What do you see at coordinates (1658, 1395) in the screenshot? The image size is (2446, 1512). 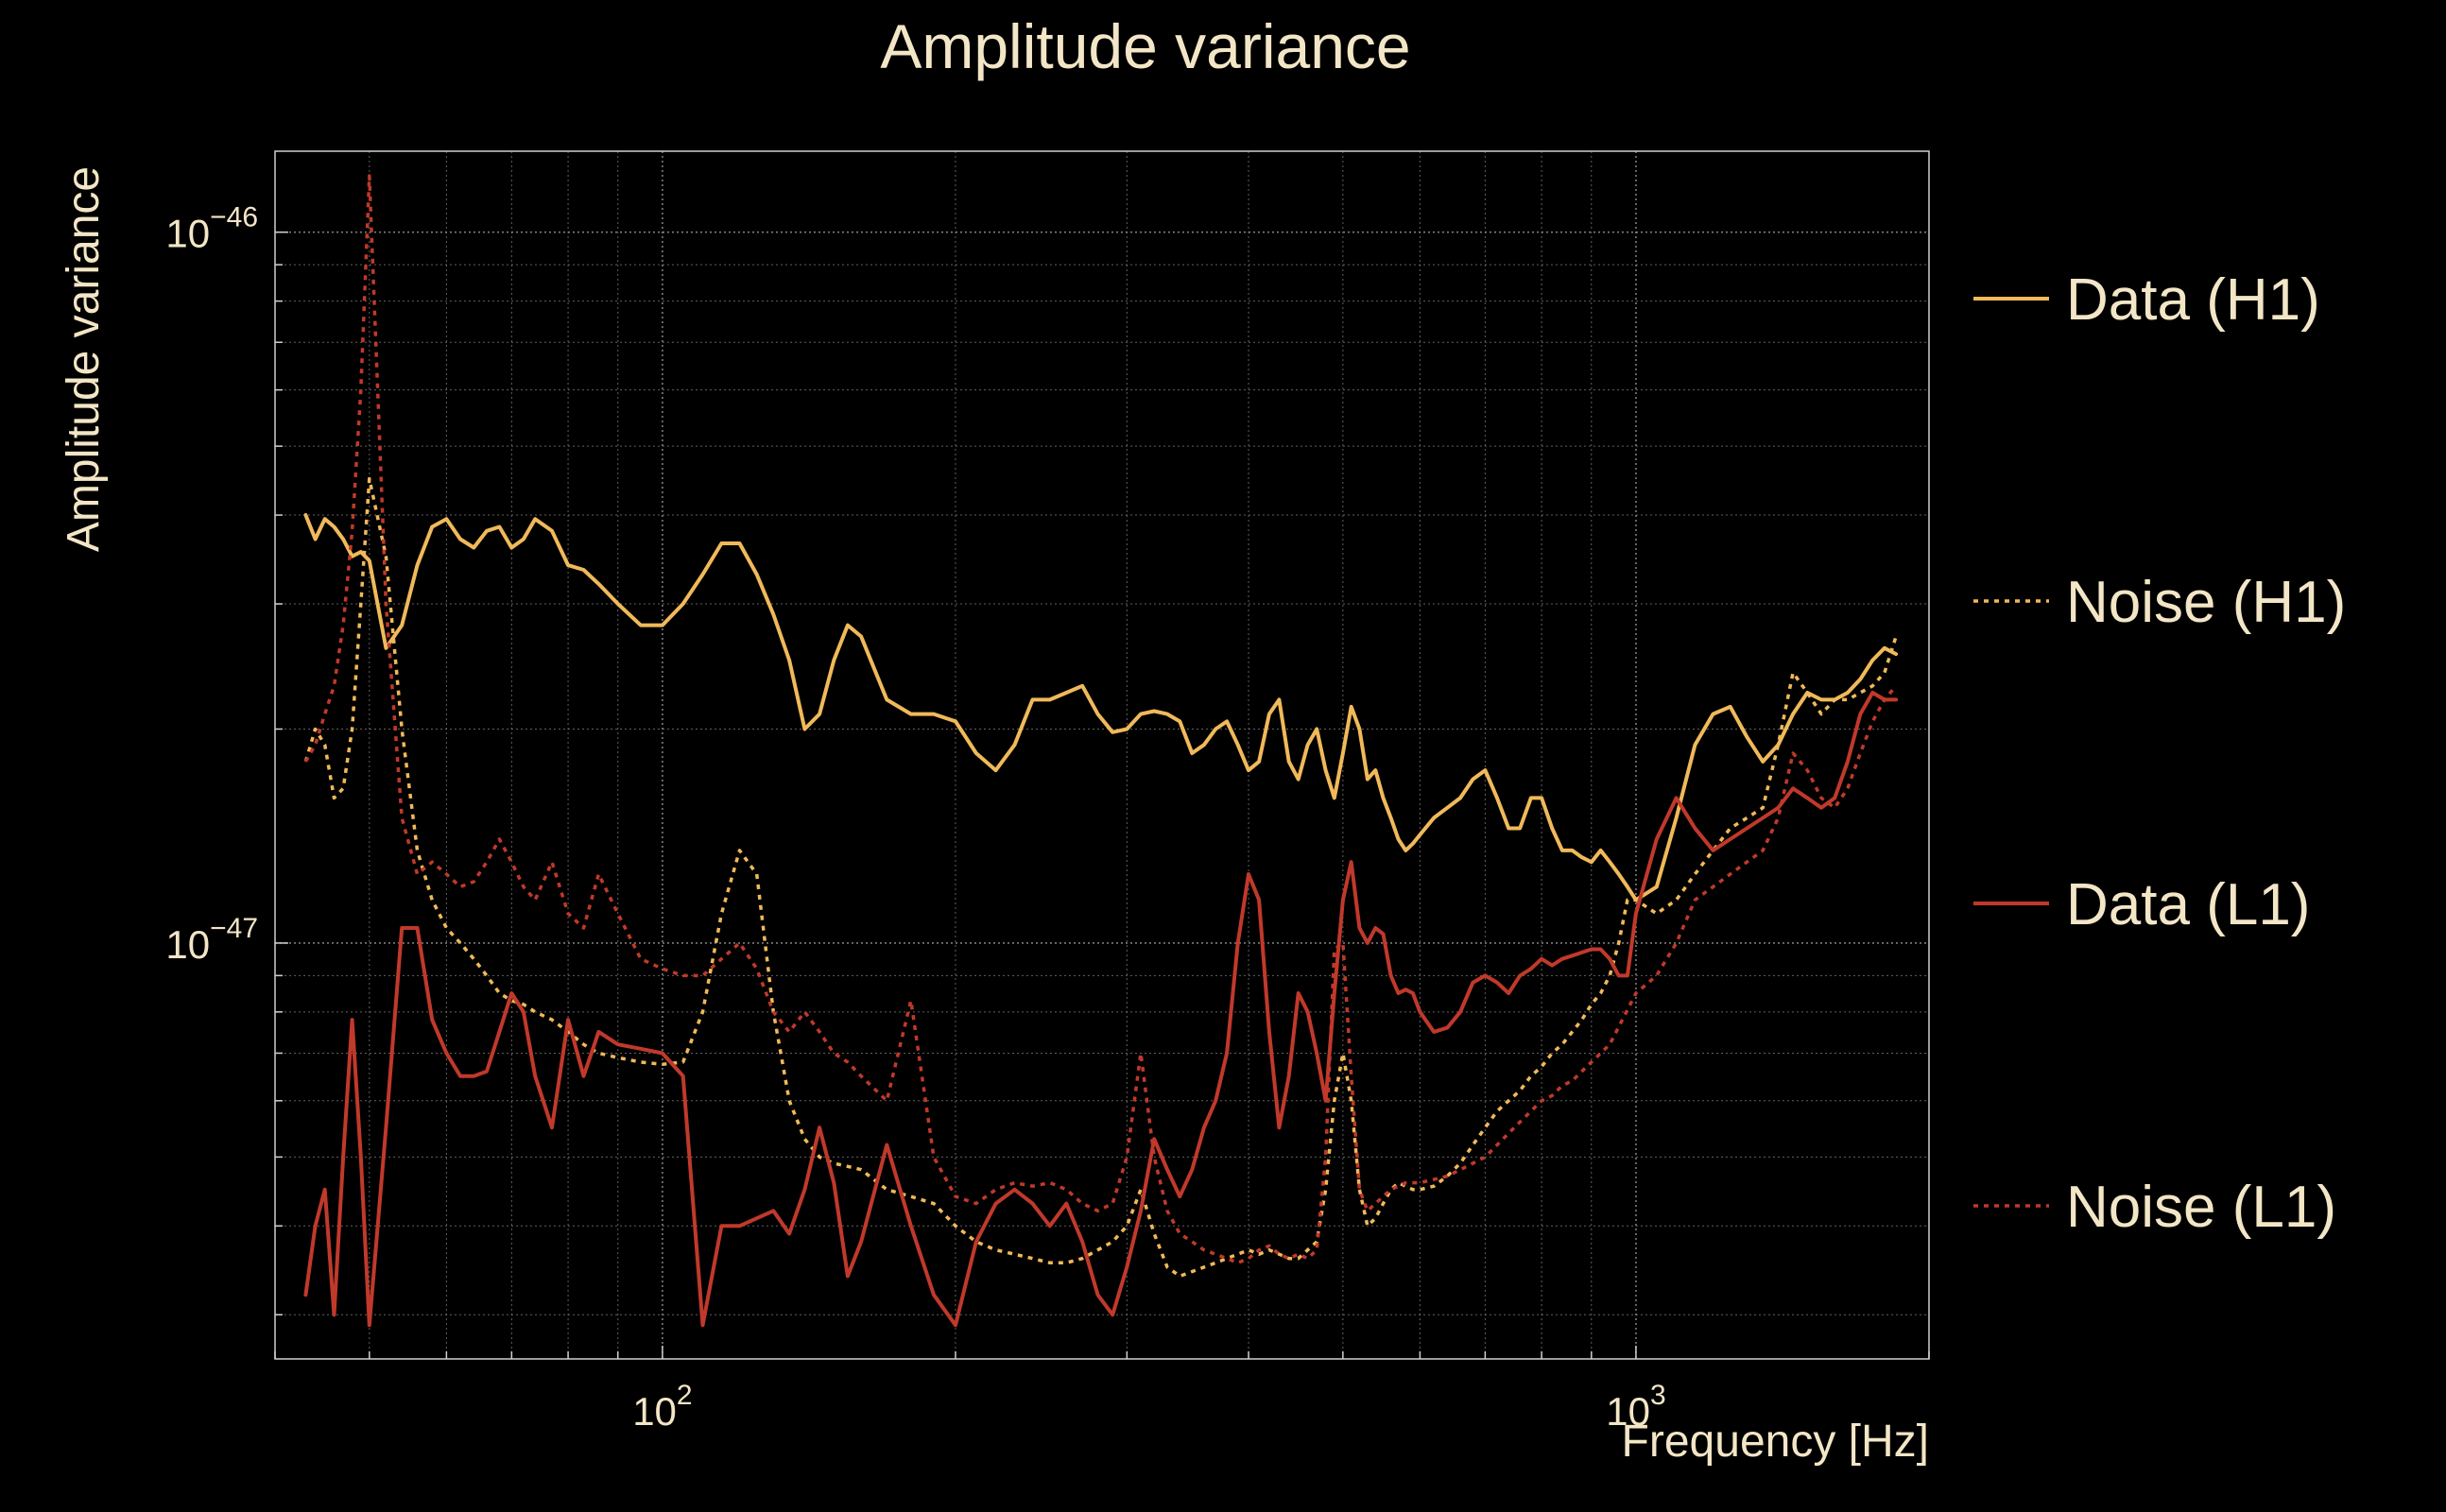 I see `x-tick-label-exponent: 3` at bounding box center [1658, 1395].